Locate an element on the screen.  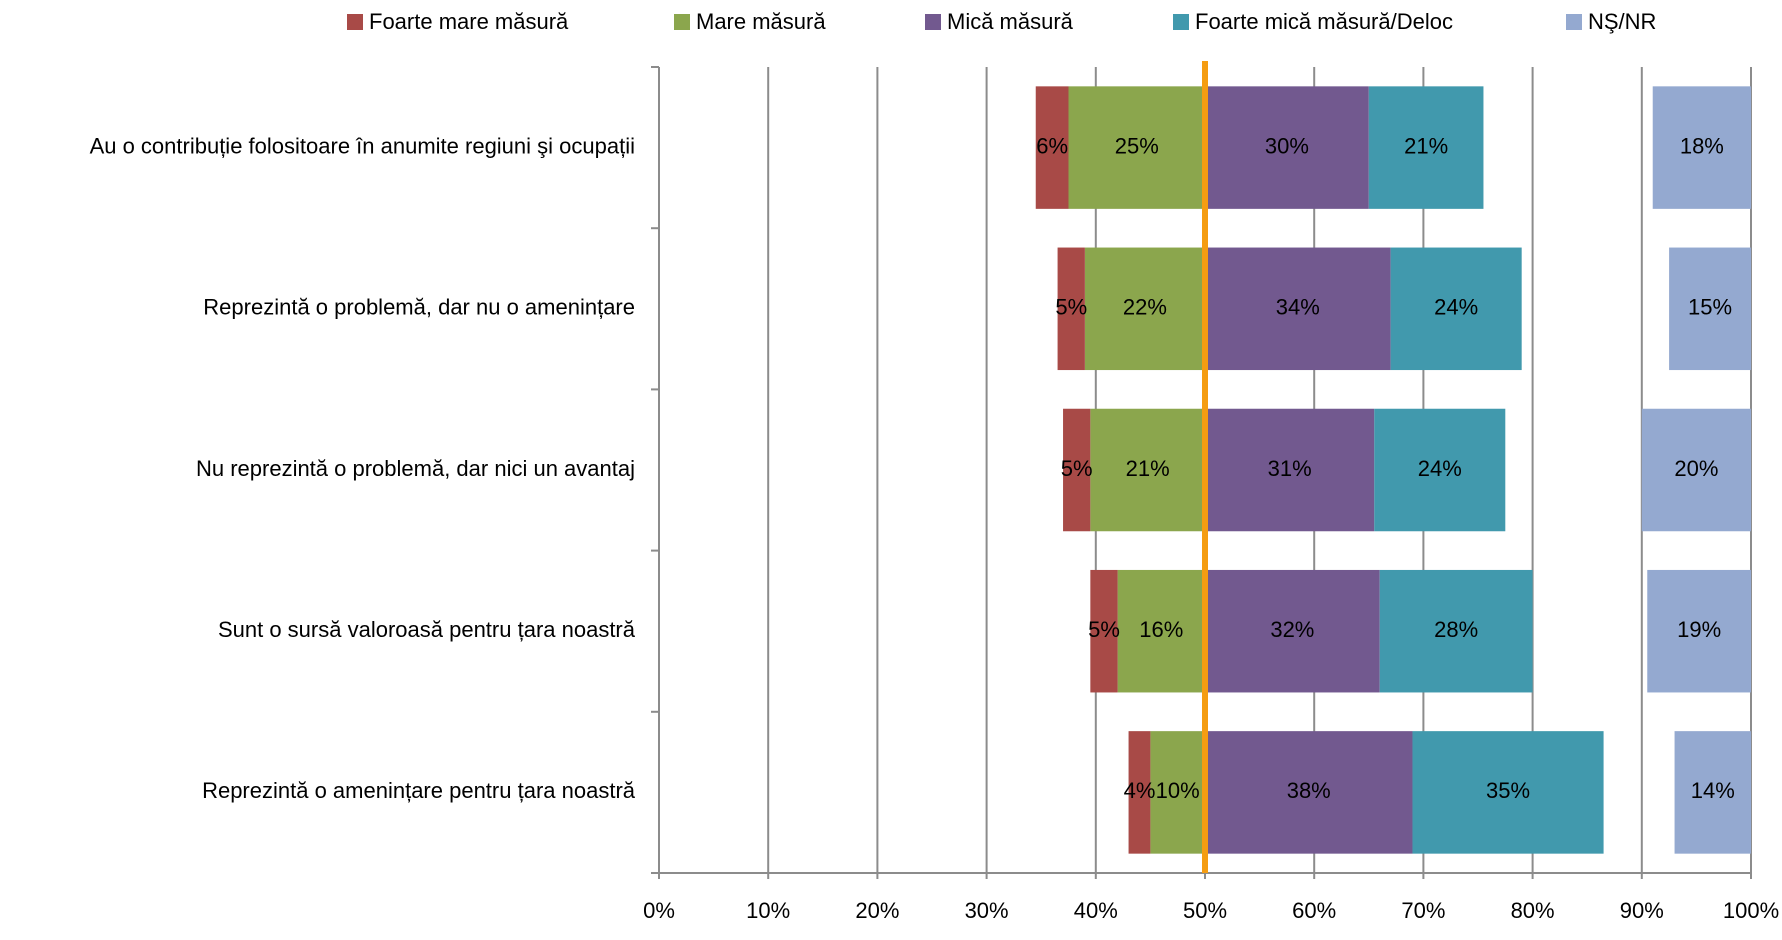
data-label: 15% is located at coordinates (1710, 307).